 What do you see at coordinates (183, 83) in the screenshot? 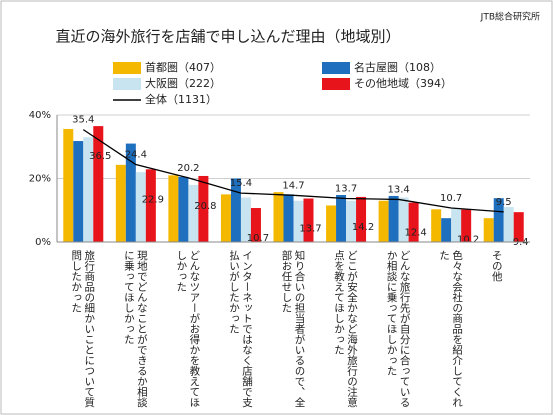
I see `legend-label: 大阪圏（222）` at bounding box center [183, 83].